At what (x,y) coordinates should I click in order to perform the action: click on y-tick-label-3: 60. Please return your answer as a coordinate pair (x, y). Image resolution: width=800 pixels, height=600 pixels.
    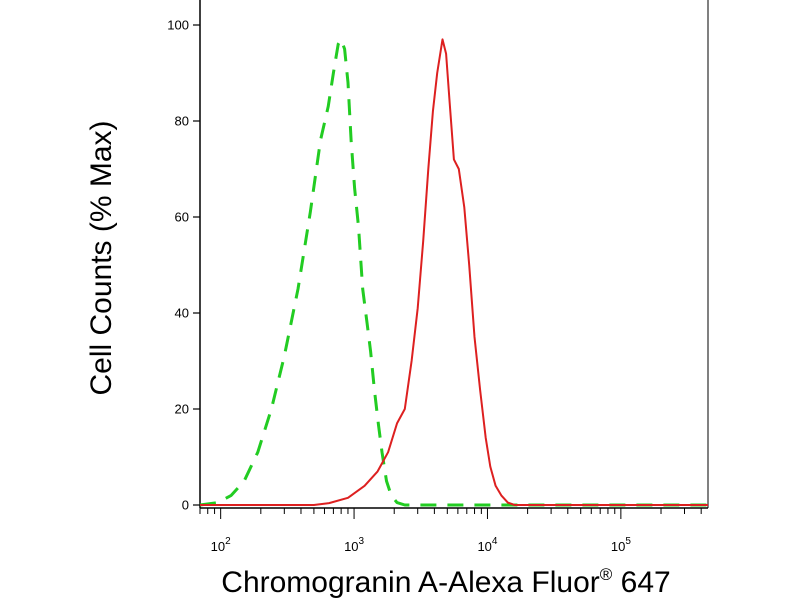
    Looking at the image, I should click on (182, 217).